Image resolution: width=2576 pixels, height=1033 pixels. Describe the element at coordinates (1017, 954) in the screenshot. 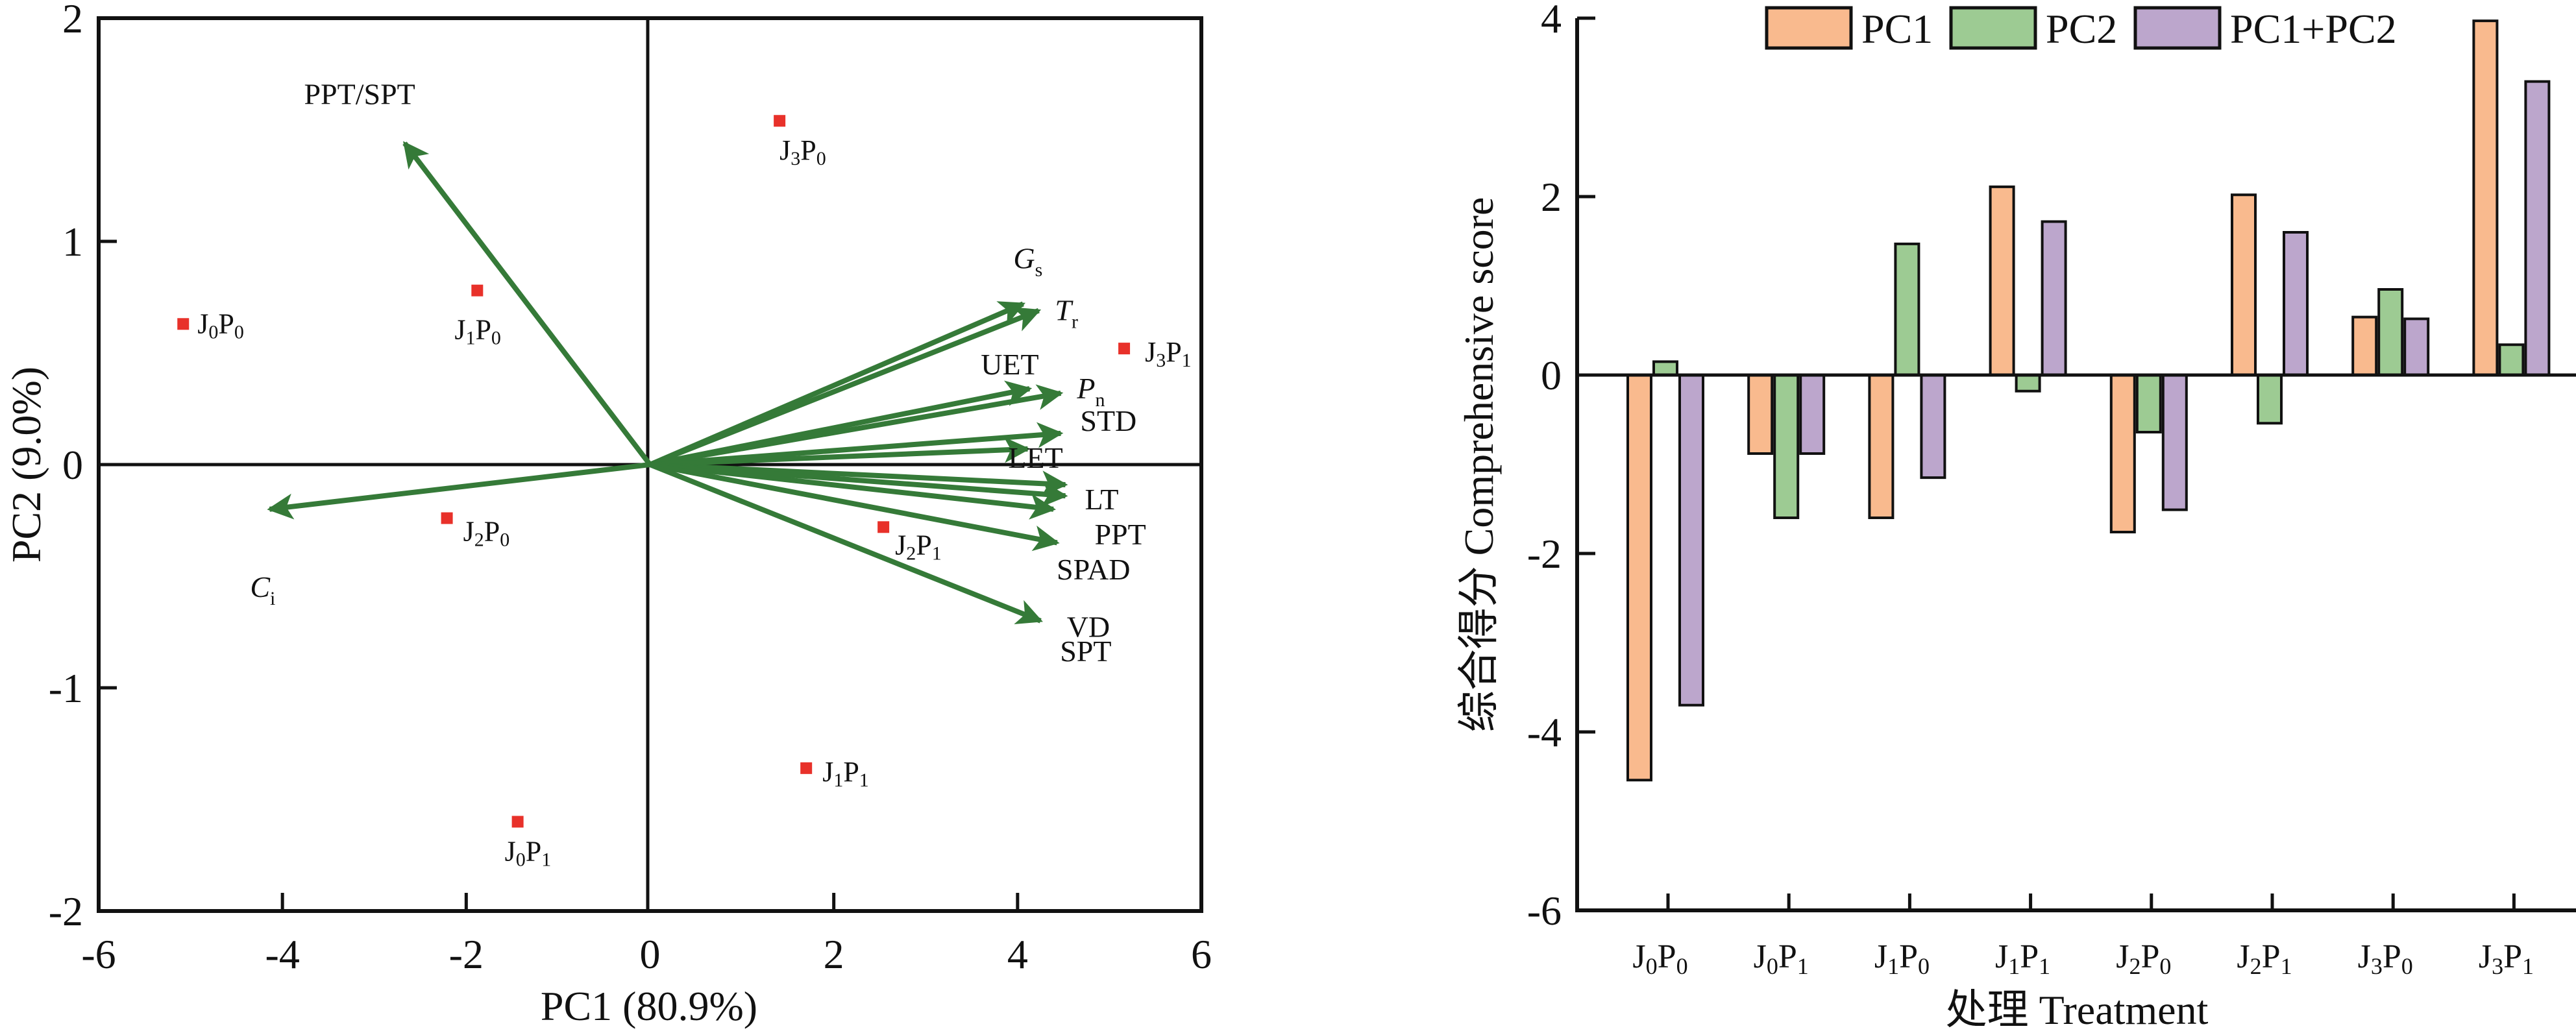

I see `pca-x-tick-label: 4` at that location.